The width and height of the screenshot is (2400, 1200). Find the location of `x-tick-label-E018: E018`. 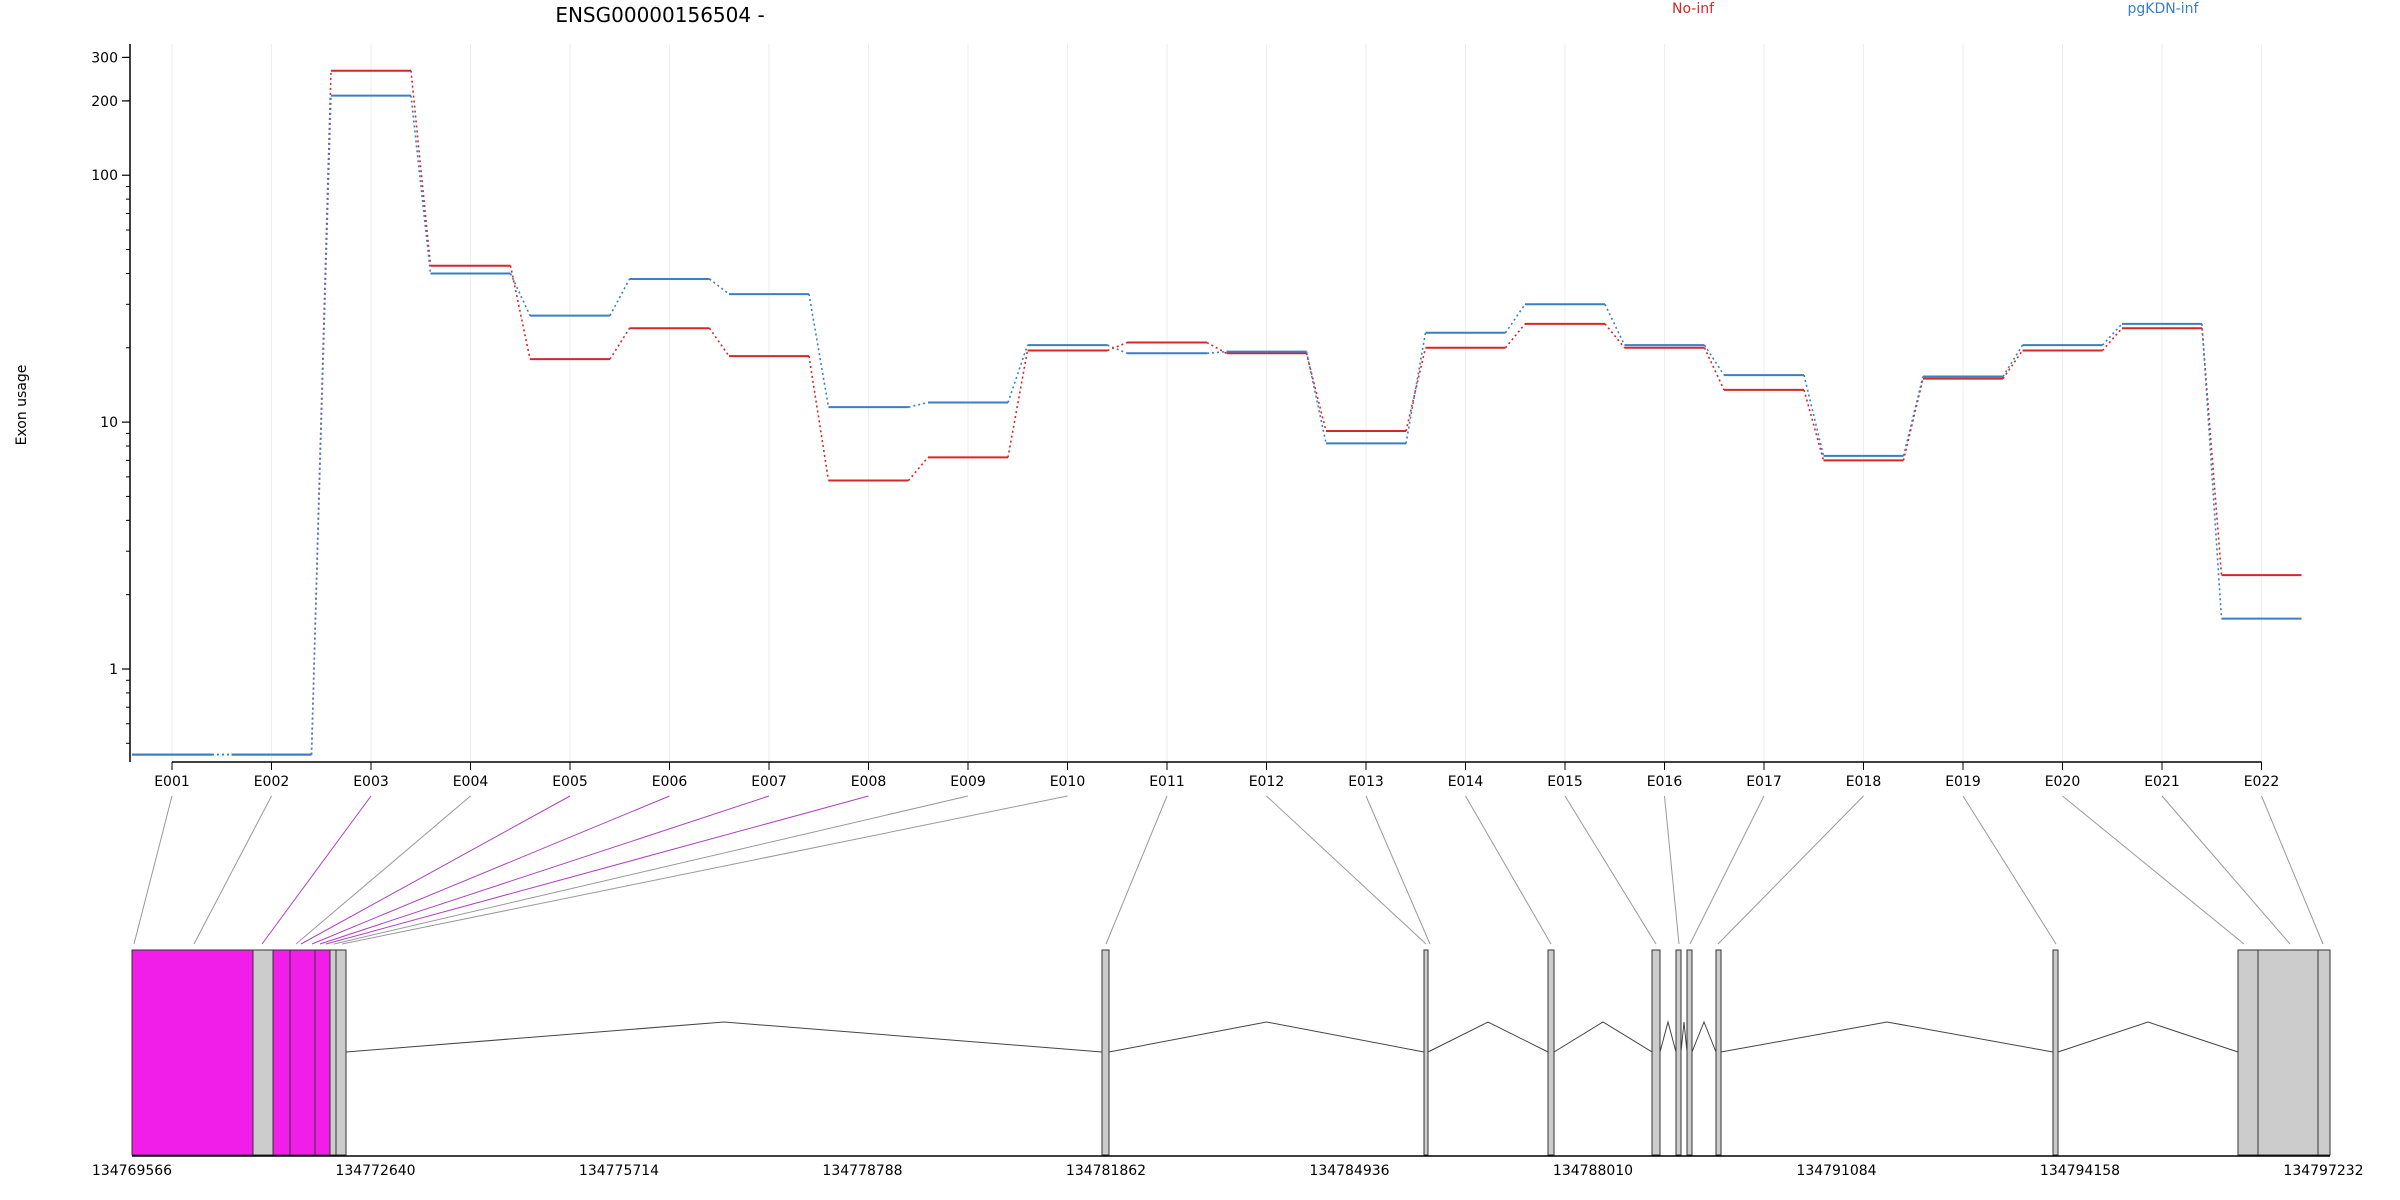

x-tick-label-E018: E018 is located at coordinates (1864, 782).